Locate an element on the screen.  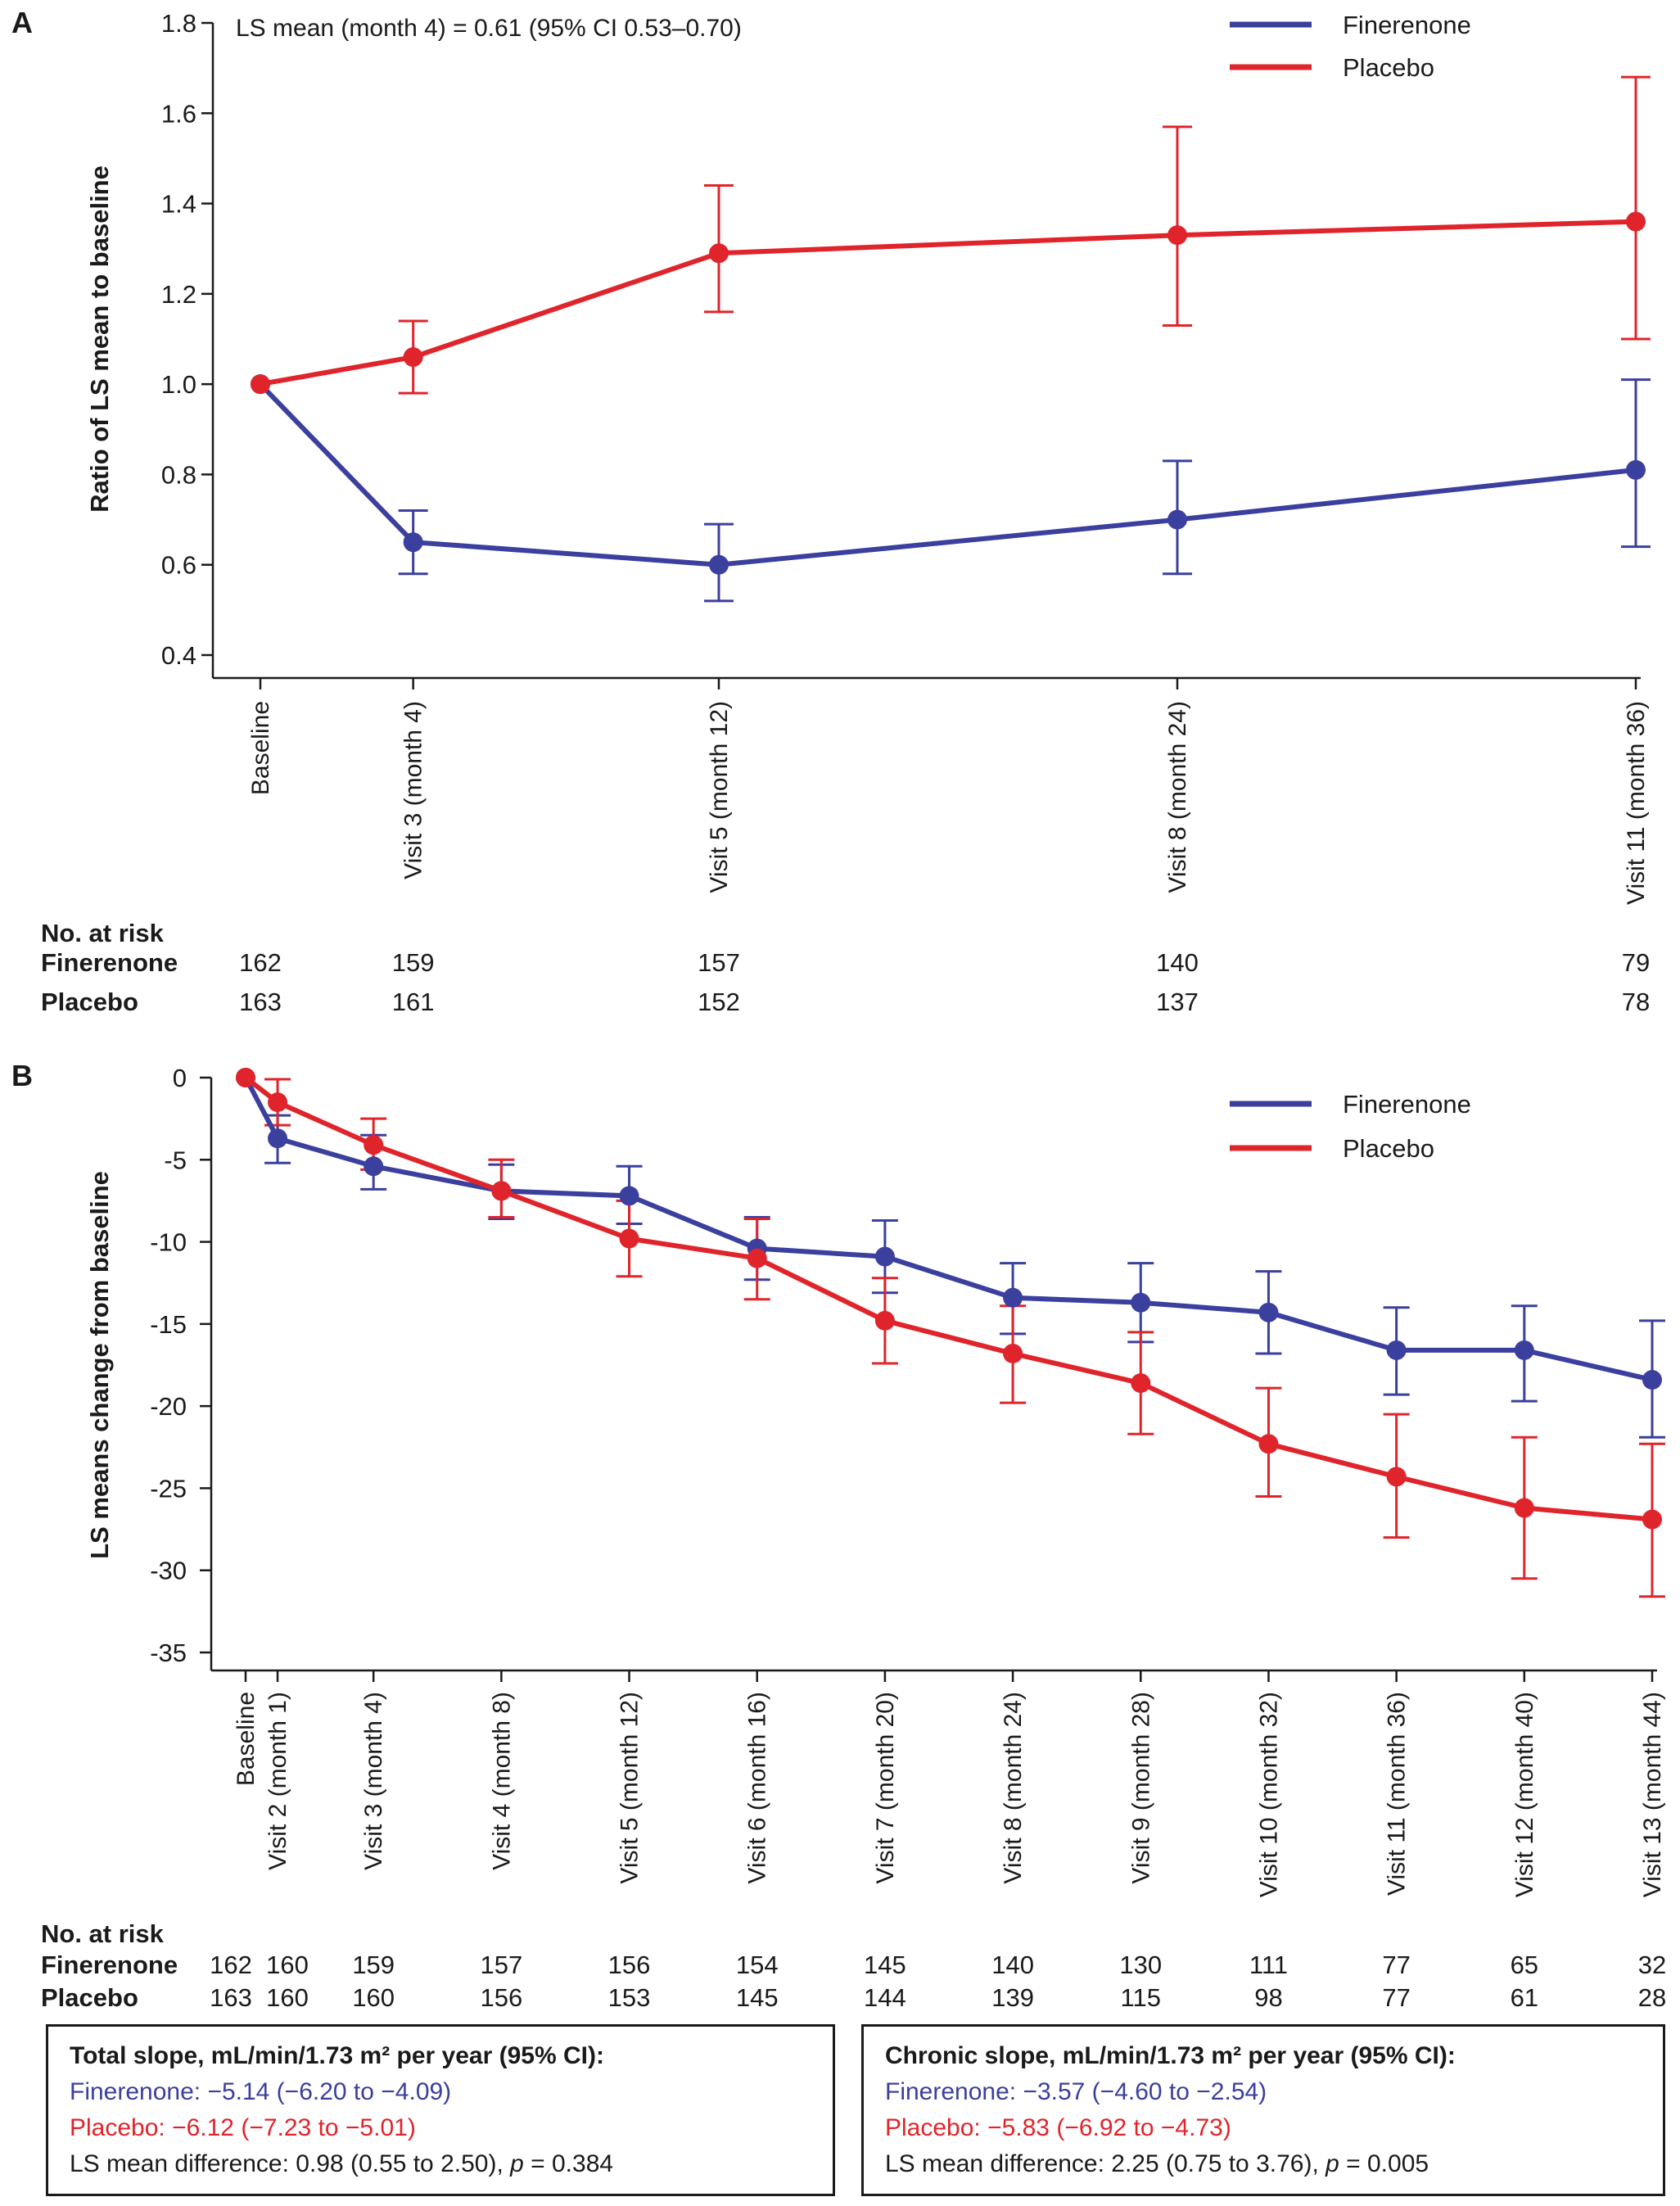
panel-a-placebo-line is located at coordinates (948, 303).